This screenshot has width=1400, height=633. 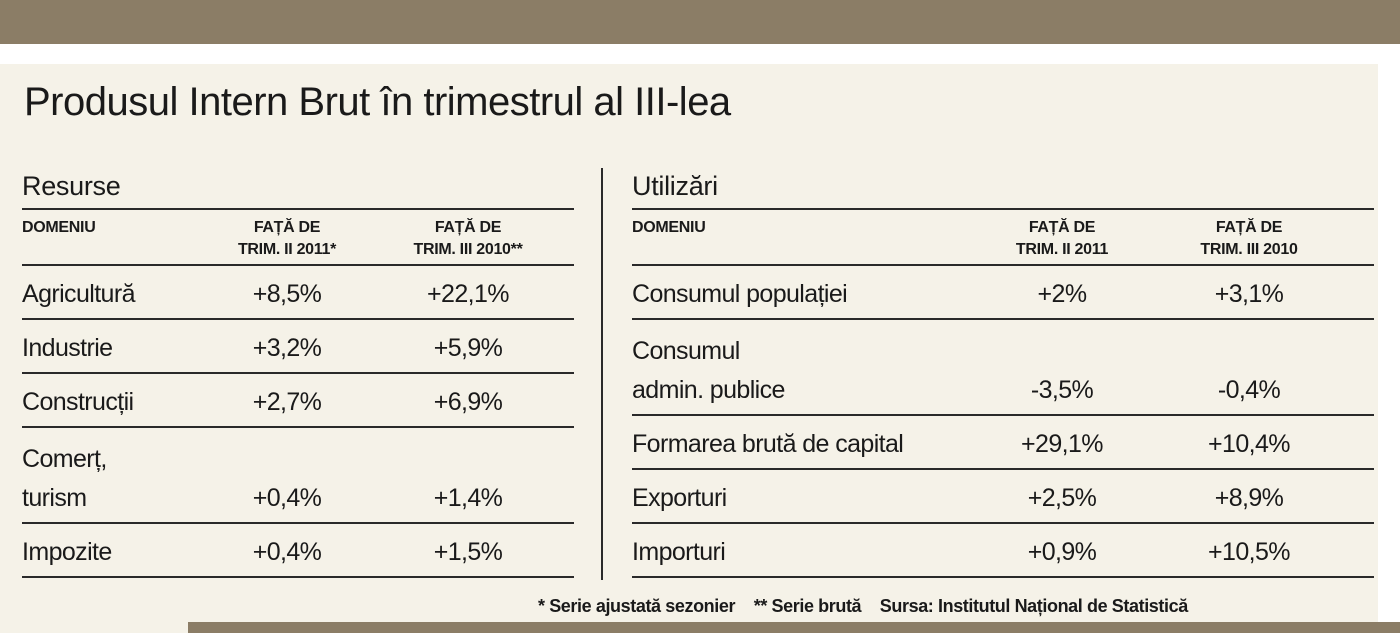 I want to click on table-row: Impozite +0,4% +1,5%, so click(x=298, y=551).